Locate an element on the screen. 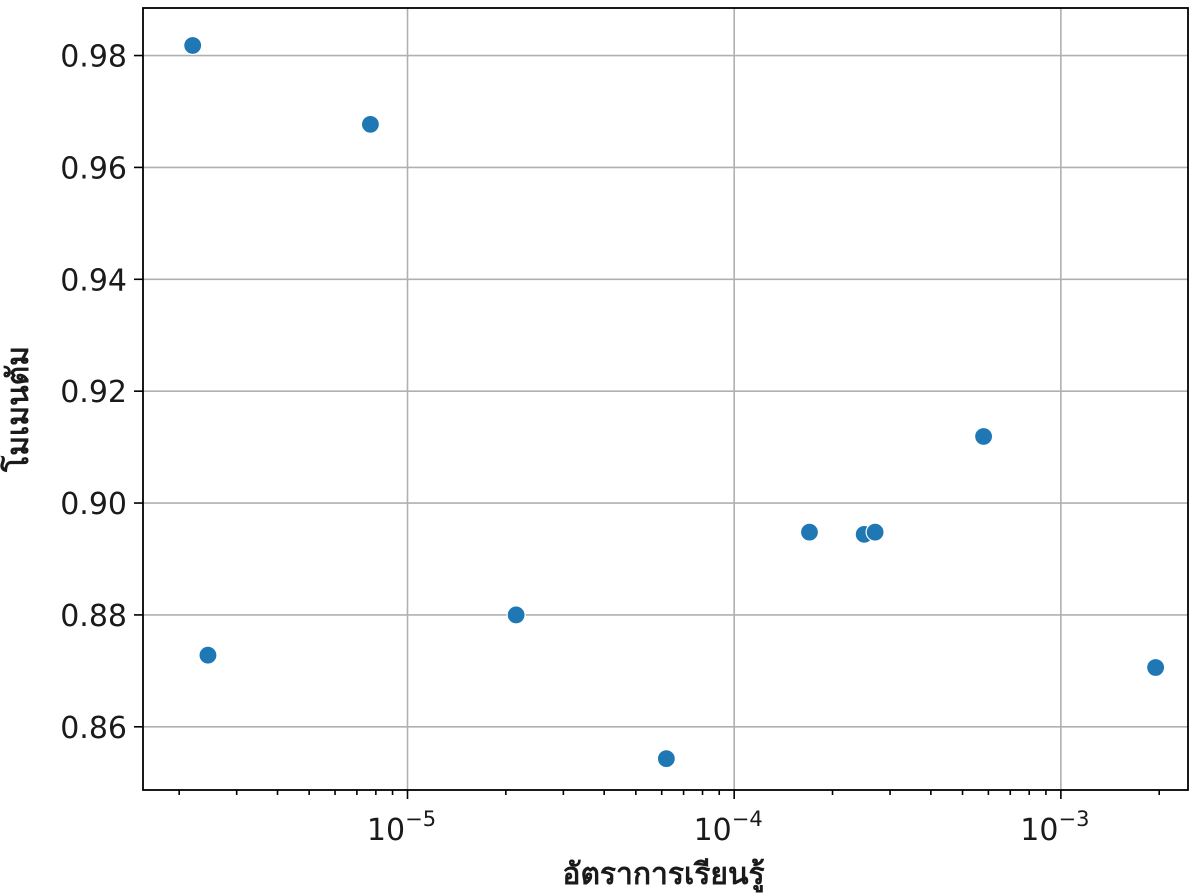 This screenshot has height=896, width=1195. x-axis-title: อัตราการเรียนรู้ is located at coordinates (663, 875).